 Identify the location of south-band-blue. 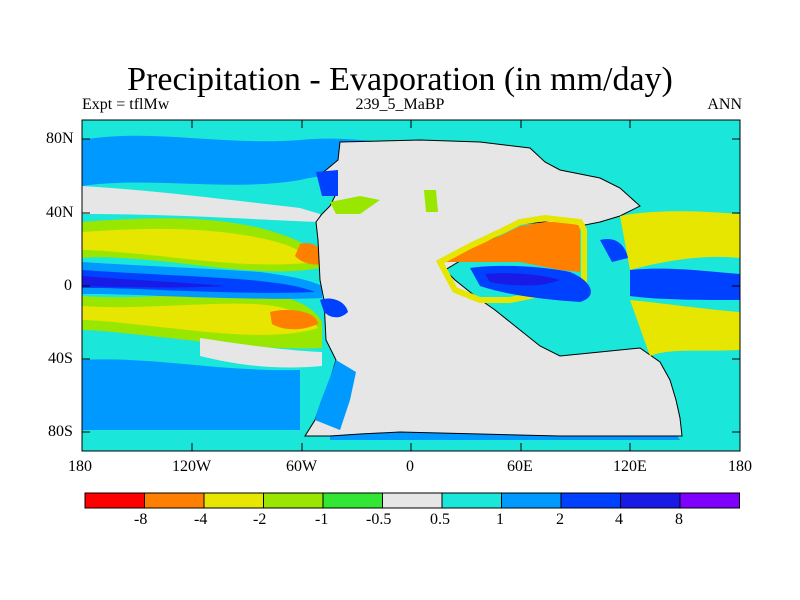
(191, 394).